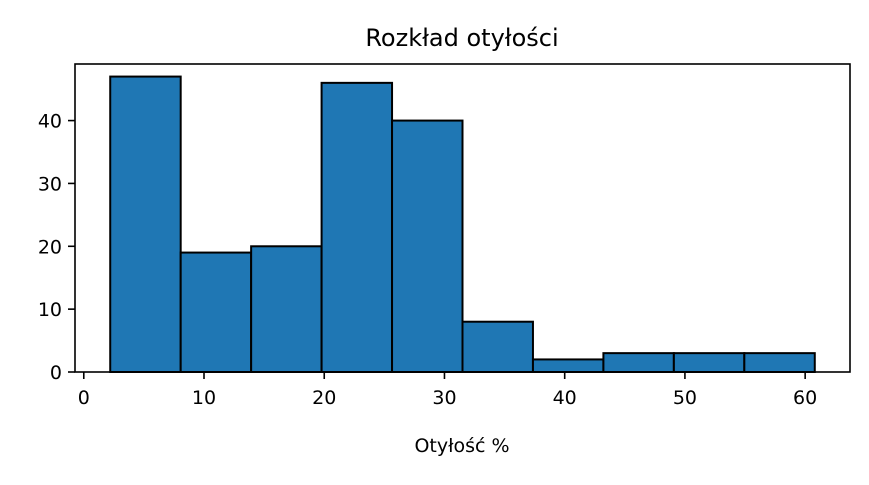  I want to click on x-tick-label: 0, so click(84, 398).